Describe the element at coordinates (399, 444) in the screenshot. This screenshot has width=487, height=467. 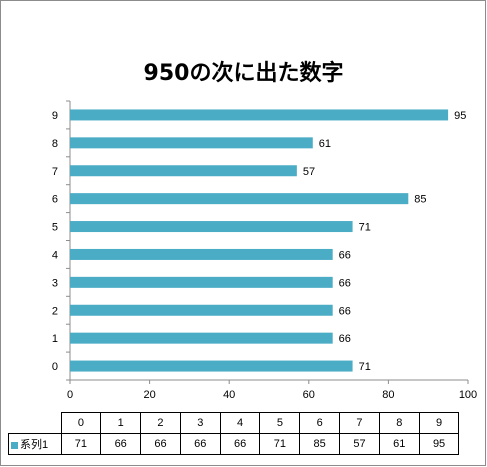
I see `table-value-cell: 61` at that location.